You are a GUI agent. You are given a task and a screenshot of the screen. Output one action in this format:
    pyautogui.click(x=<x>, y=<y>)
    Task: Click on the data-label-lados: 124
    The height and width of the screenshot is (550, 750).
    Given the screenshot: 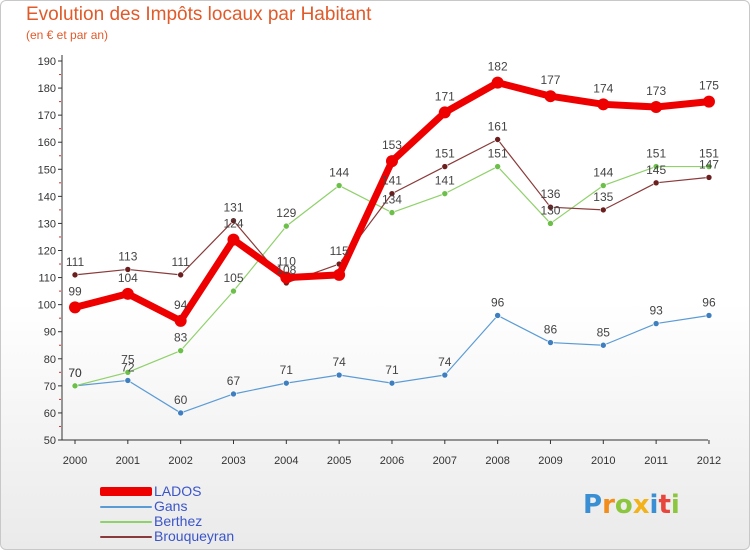 What is the action you would take?
    pyautogui.click(x=233, y=224)
    